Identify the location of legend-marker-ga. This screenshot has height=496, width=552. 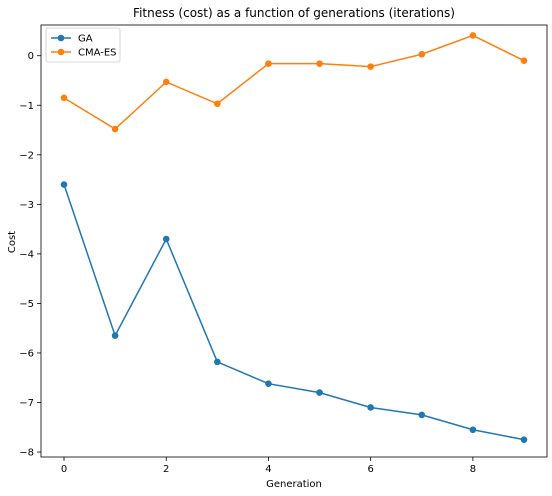
(61, 38).